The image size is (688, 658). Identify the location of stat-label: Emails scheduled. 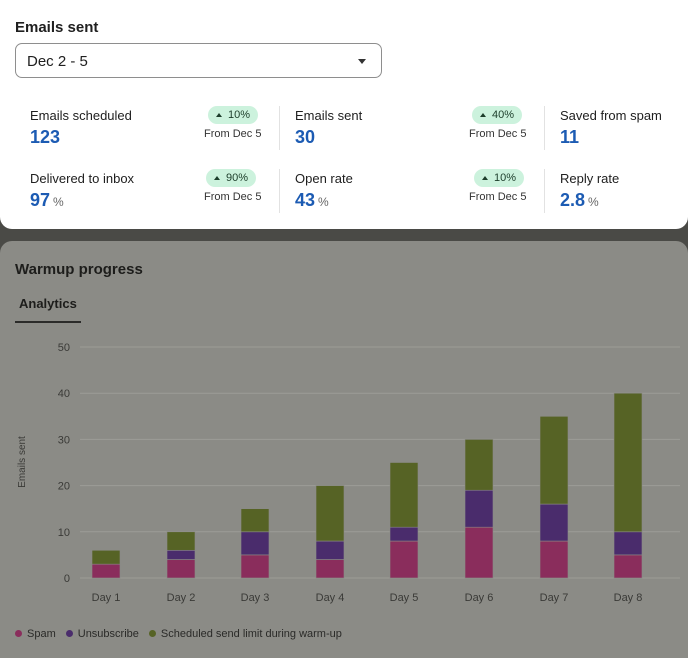
(81, 115).